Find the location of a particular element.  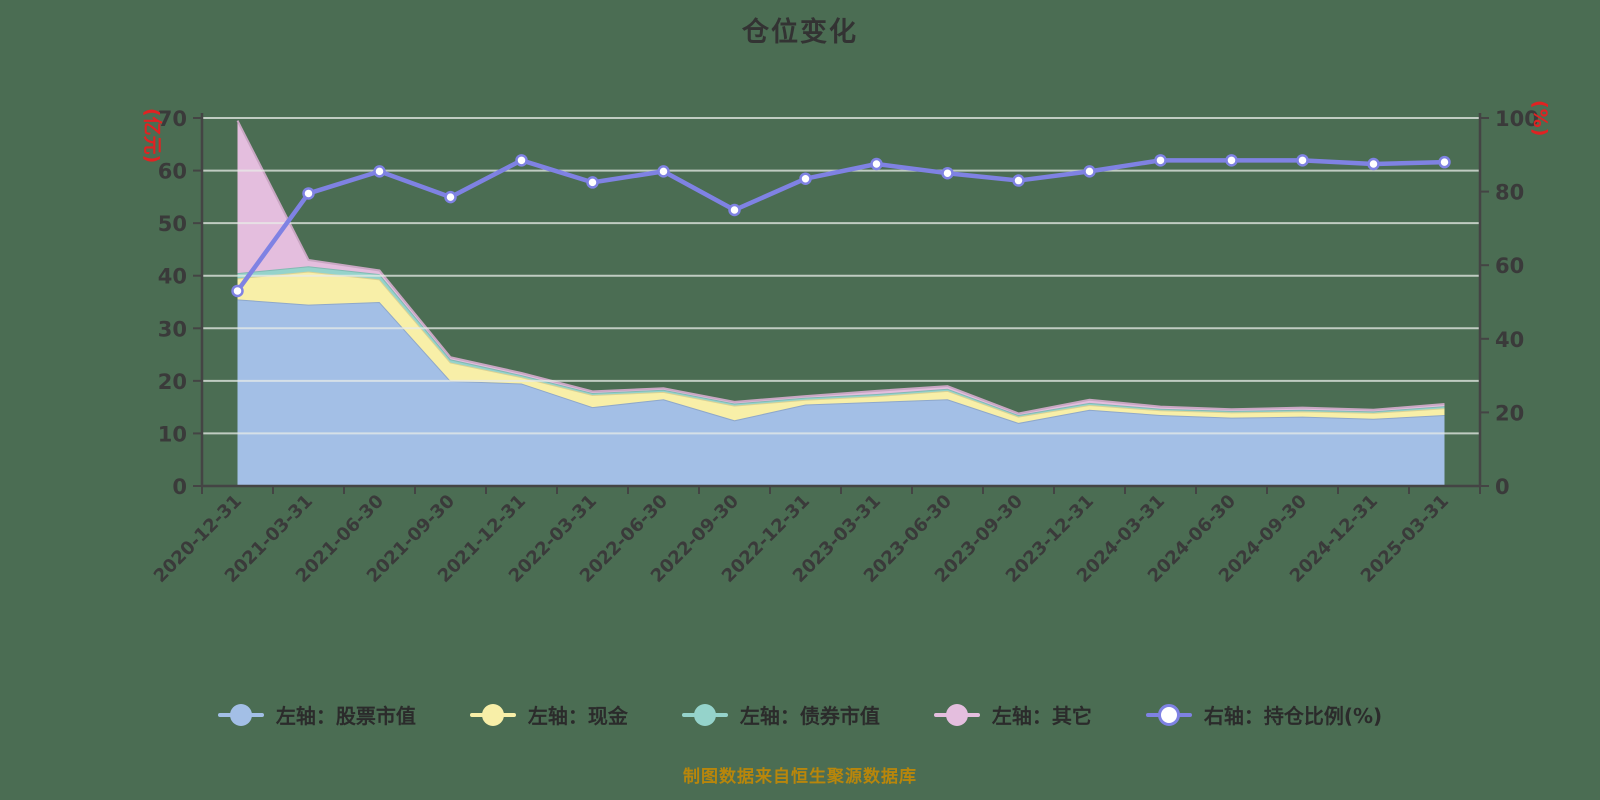

legend-item-cash: 左轴：现金 is located at coordinates (548, 714).